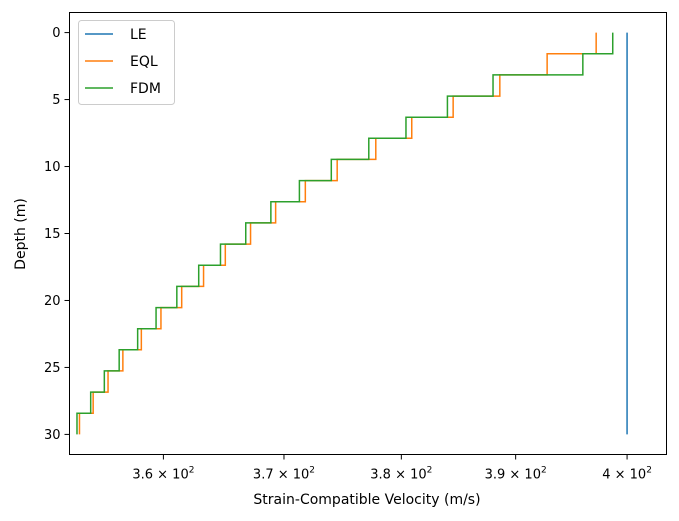  What do you see at coordinates (144, 62) in the screenshot?
I see `legend-label-eql: EQL` at bounding box center [144, 62].